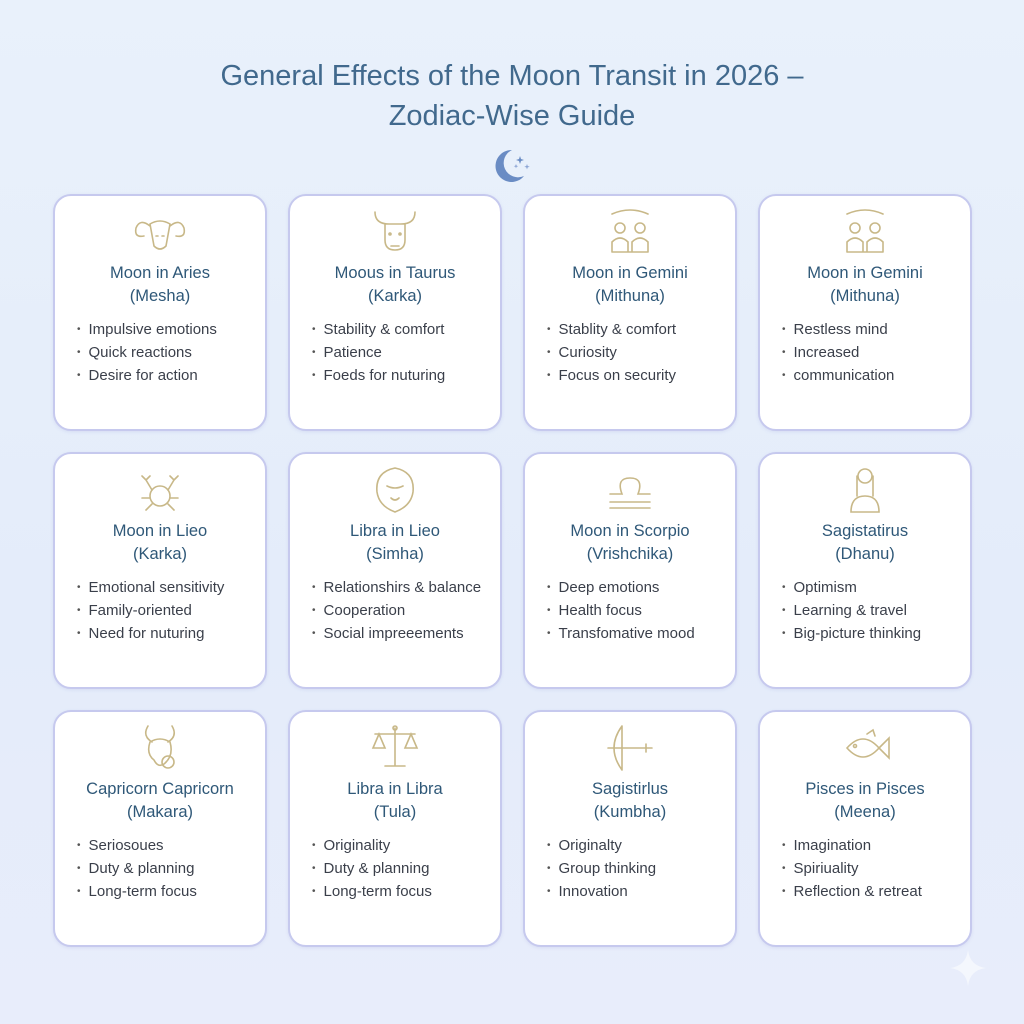 The image size is (1024, 1024). Describe the element at coordinates (852, 845) in the screenshot. I see `effect-item: Imagination` at that location.